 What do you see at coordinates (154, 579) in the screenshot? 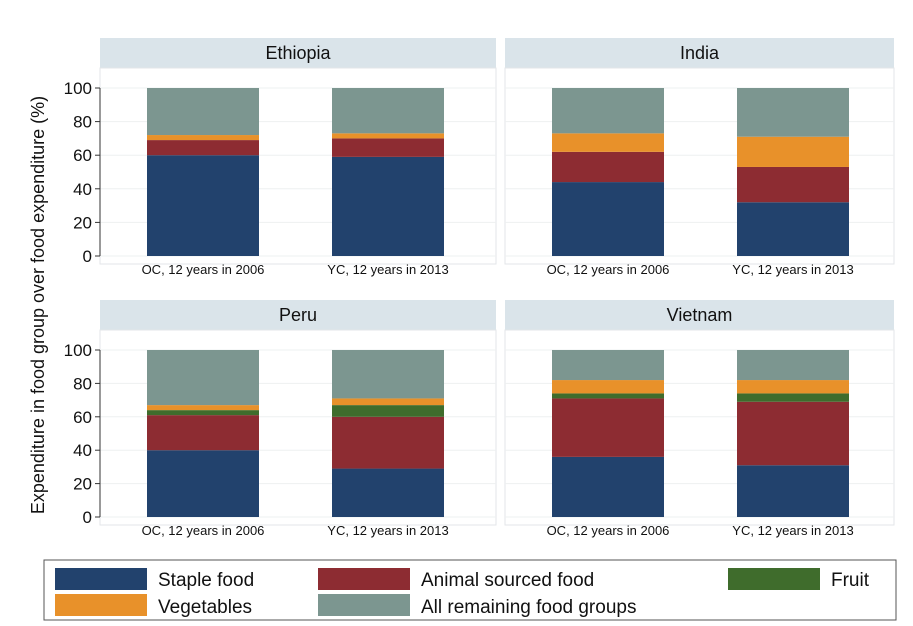
I see `legend-entry-staple: Staple food` at bounding box center [154, 579].